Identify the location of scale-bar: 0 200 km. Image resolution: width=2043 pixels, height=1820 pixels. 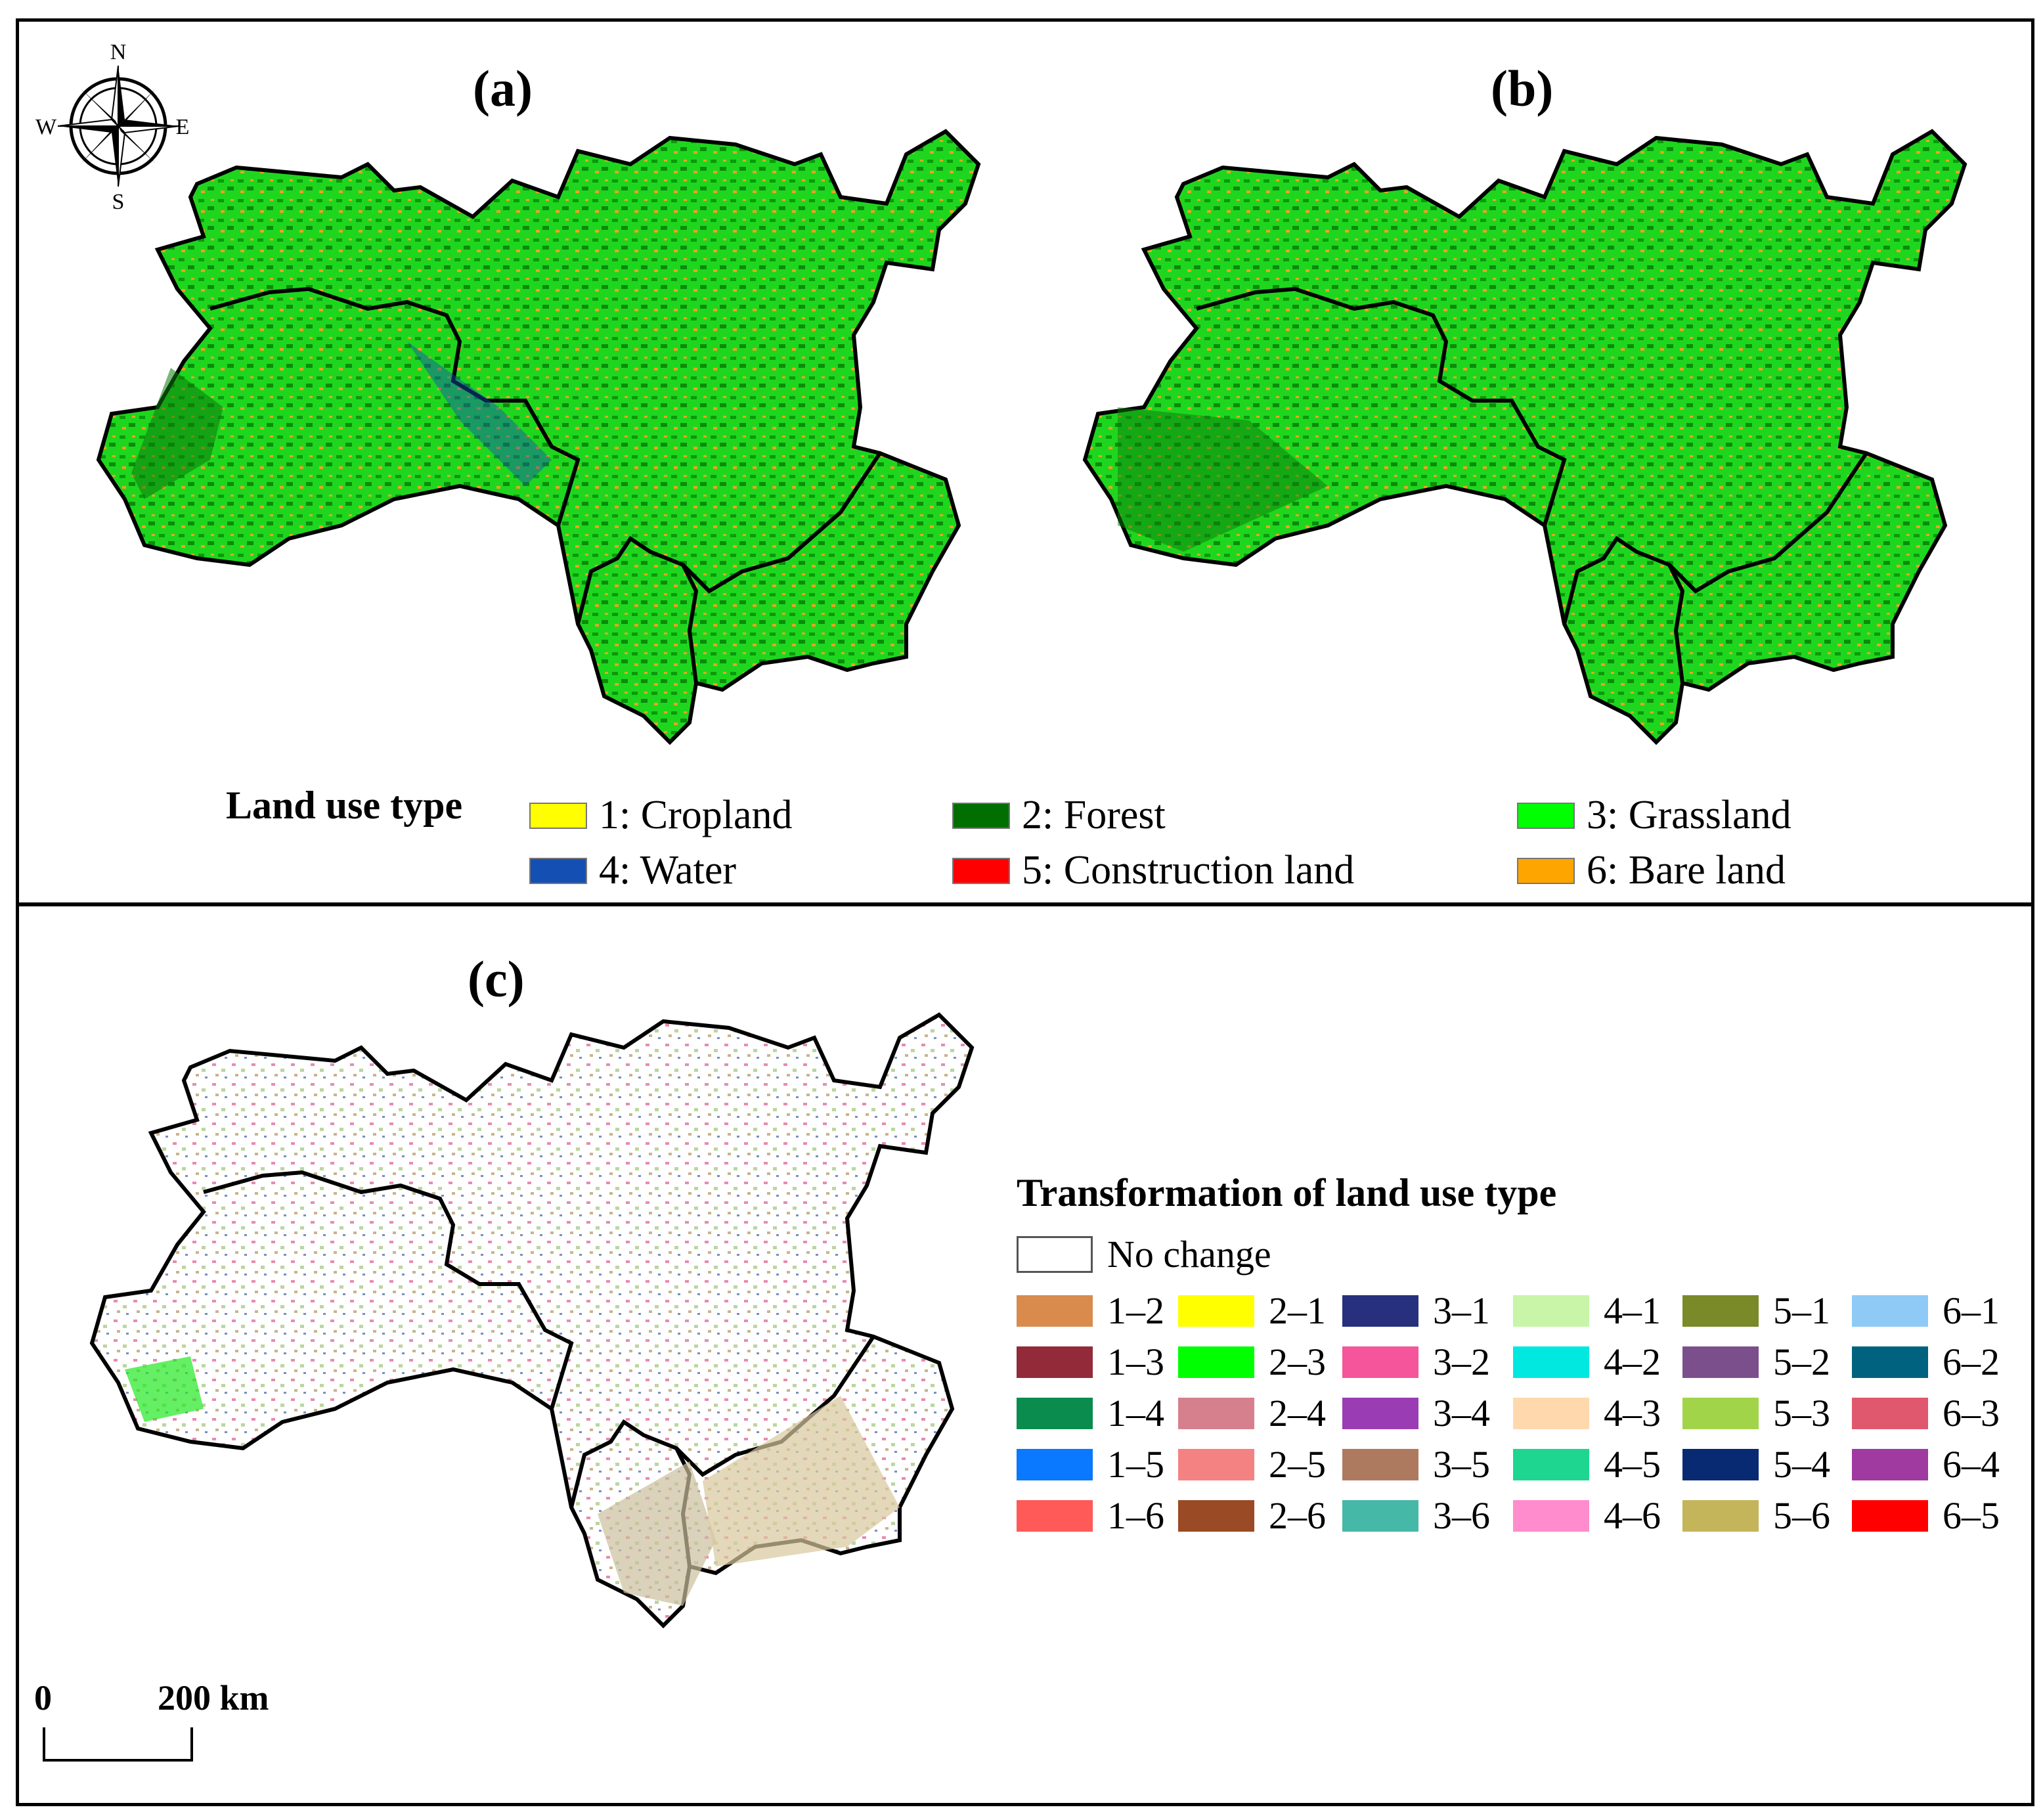
(172, 1730).